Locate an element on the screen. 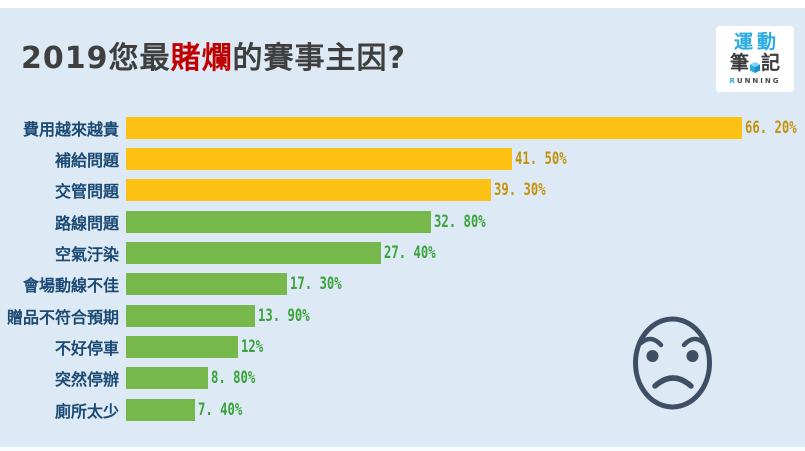 This screenshot has width=805, height=451. page-title: 2019您最賭爛的賽事主因? is located at coordinates (213, 55).